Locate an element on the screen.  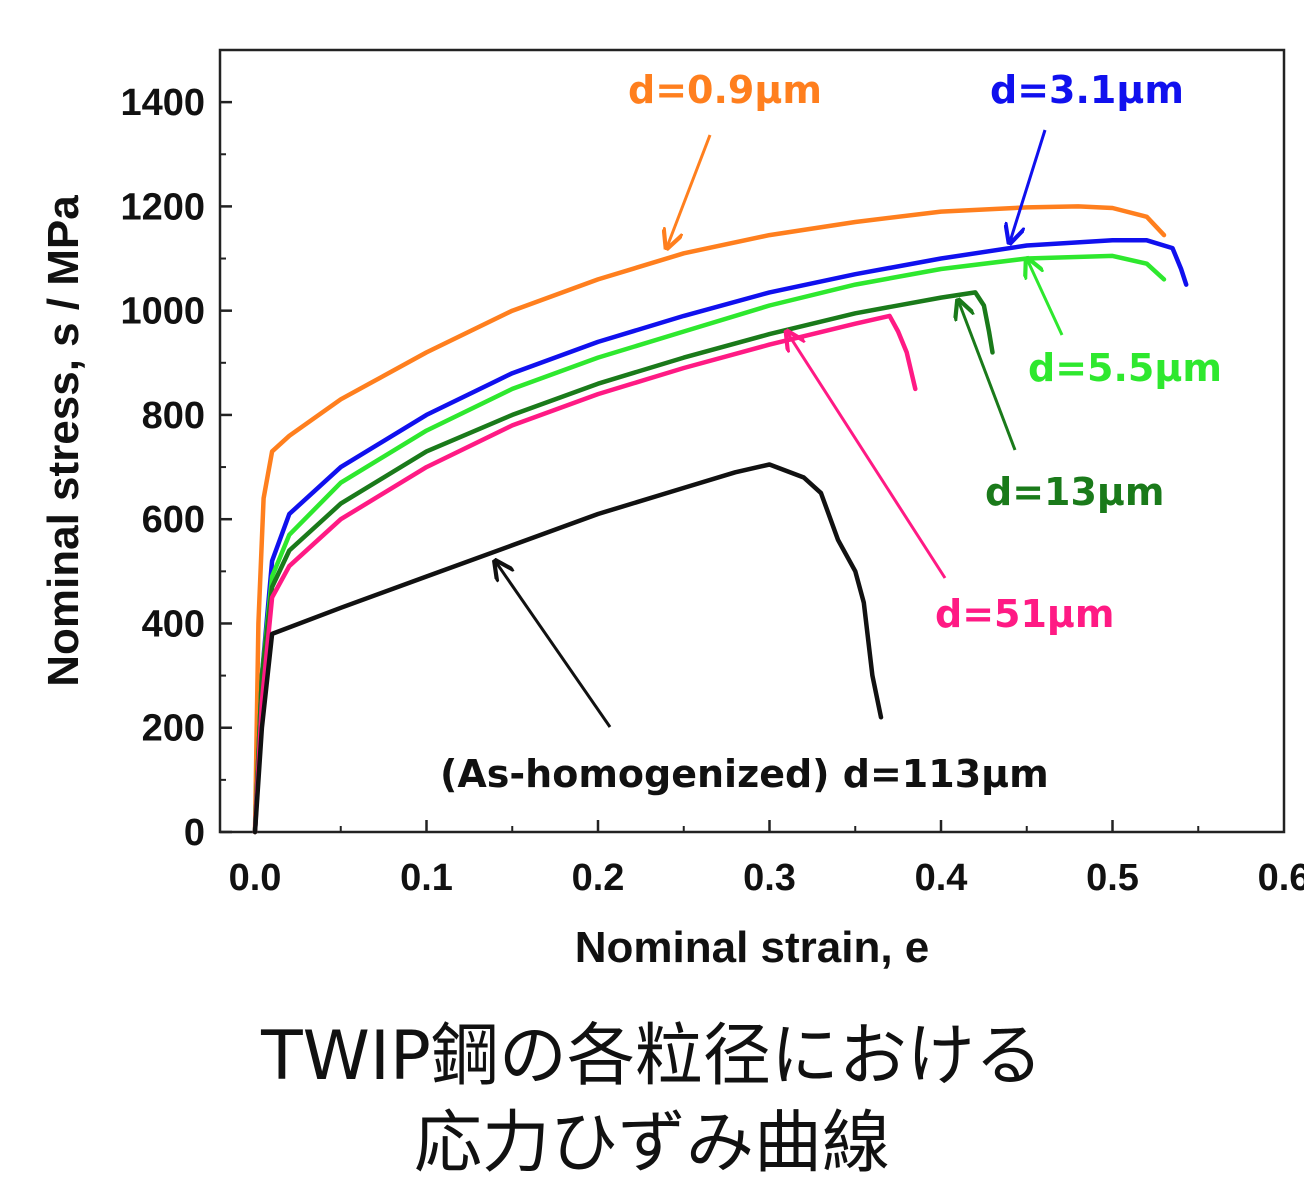
y-tick-label: 1400 is located at coordinates (162, 103).